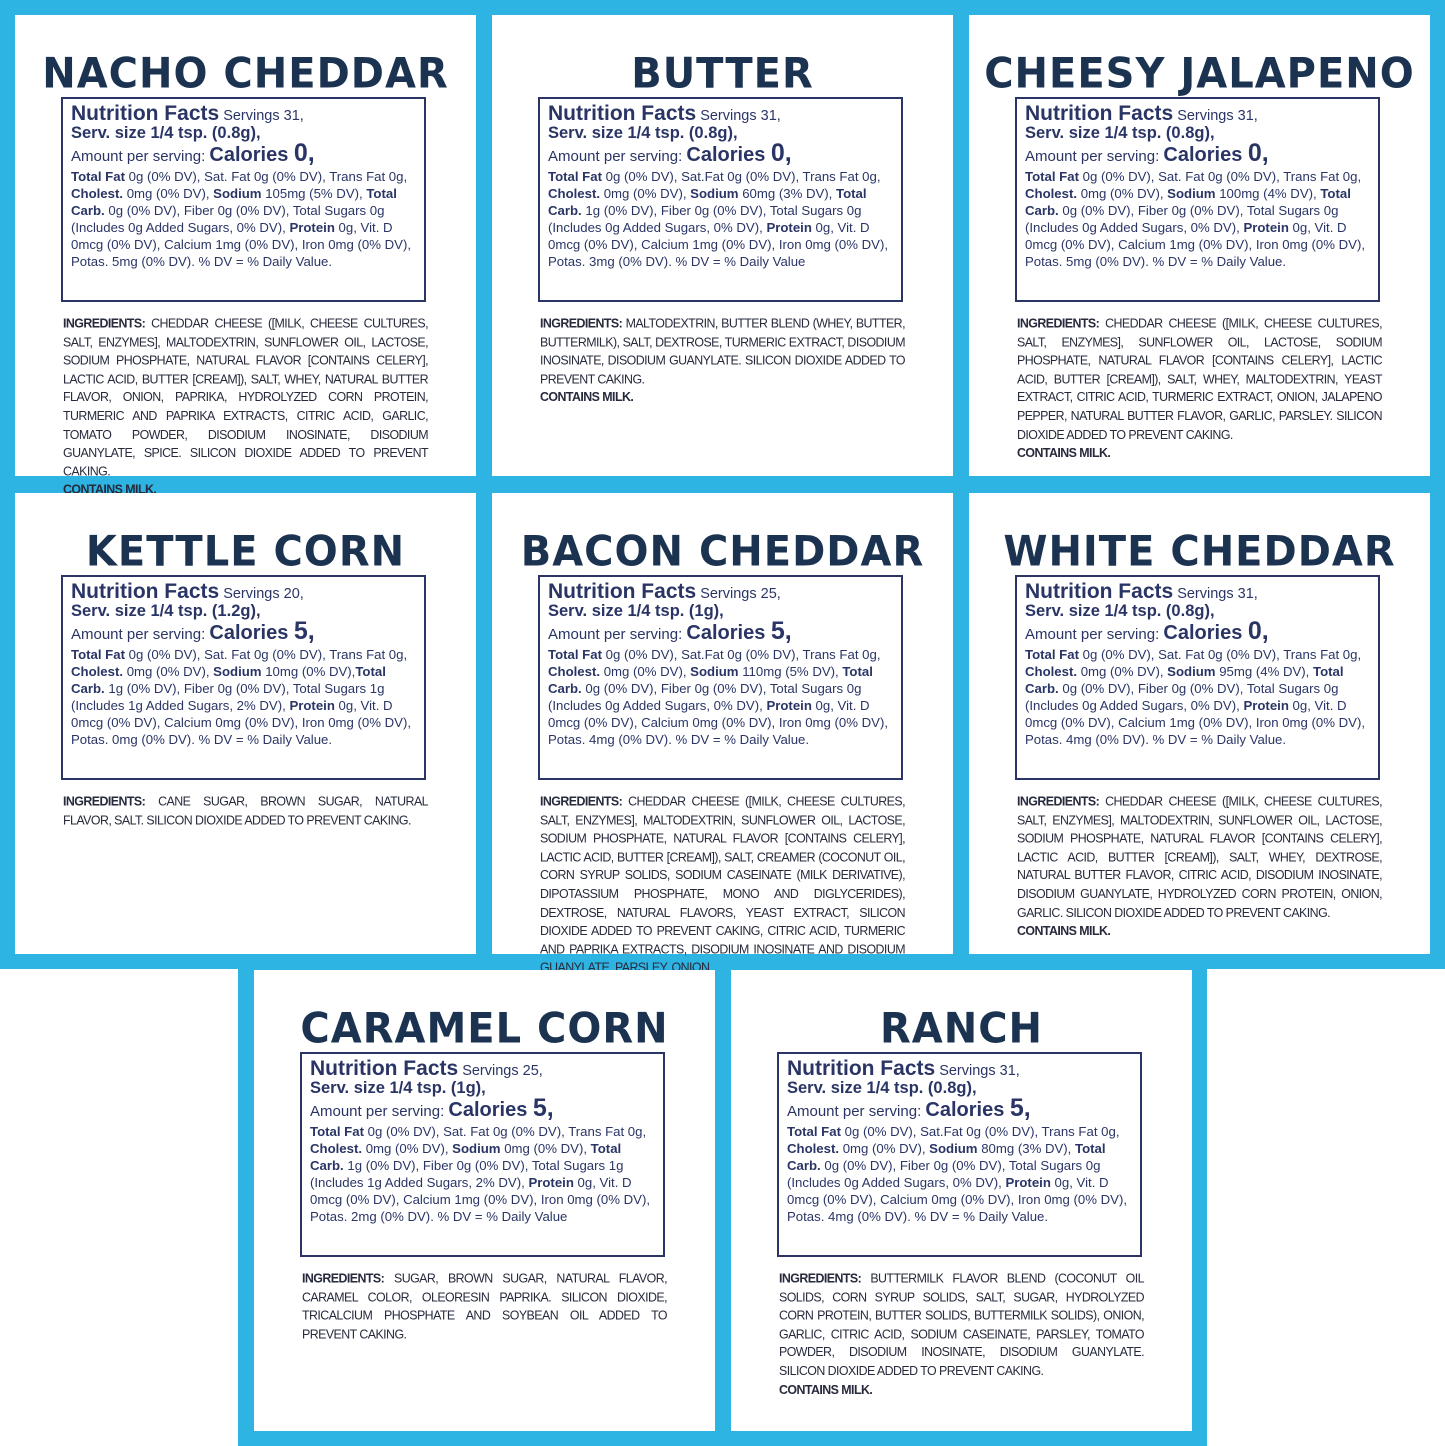 This screenshot has height=1446, width=1445. I want to click on flavor-title: WHITE CHEDDAR, so click(1199, 552).